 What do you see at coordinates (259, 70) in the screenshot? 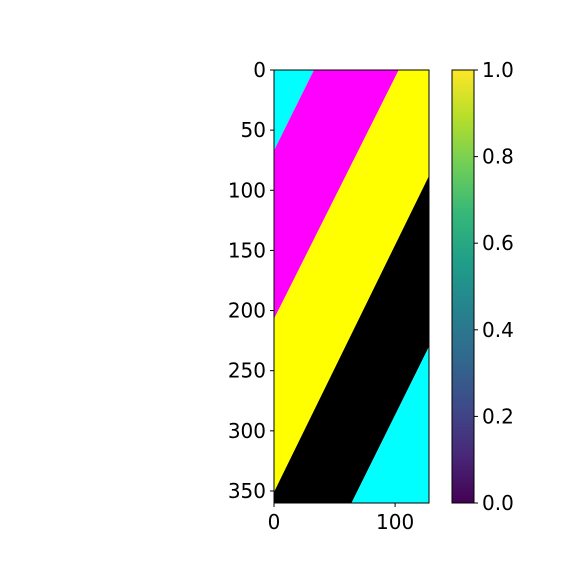
I see `y-tick-label: 0` at bounding box center [259, 70].